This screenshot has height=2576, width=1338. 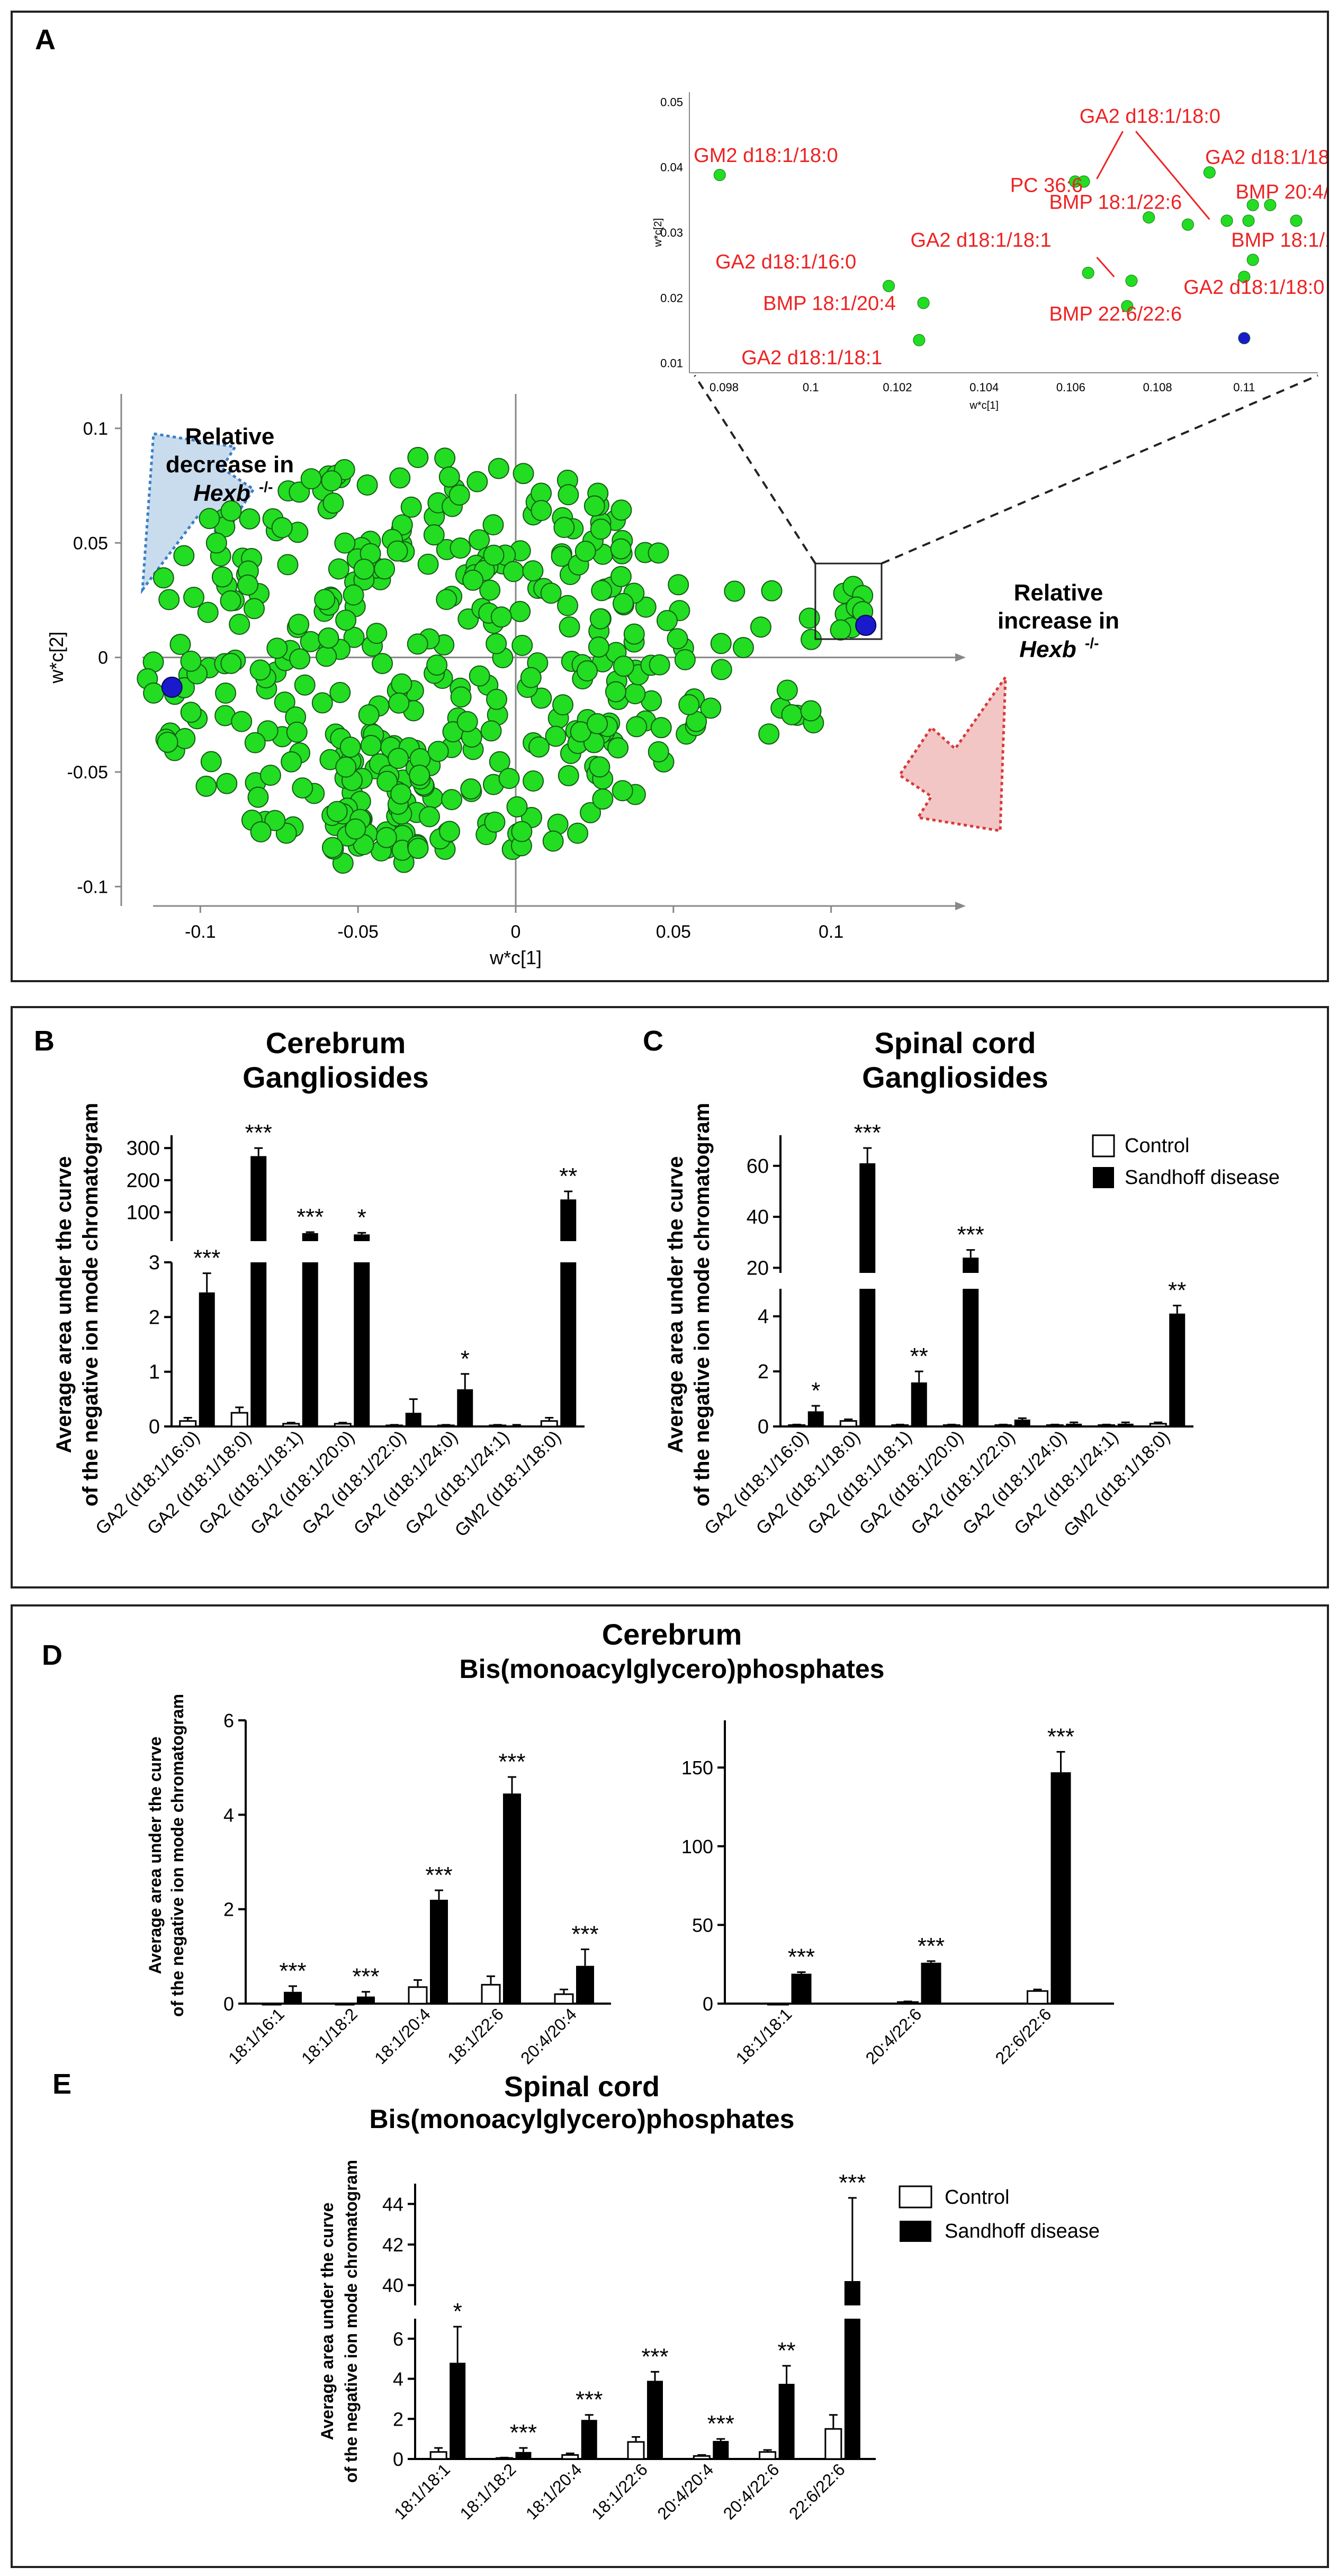 What do you see at coordinates (984, 387) in the screenshot?
I see `inset-x-tick-label: 0.104` at bounding box center [984, 387].